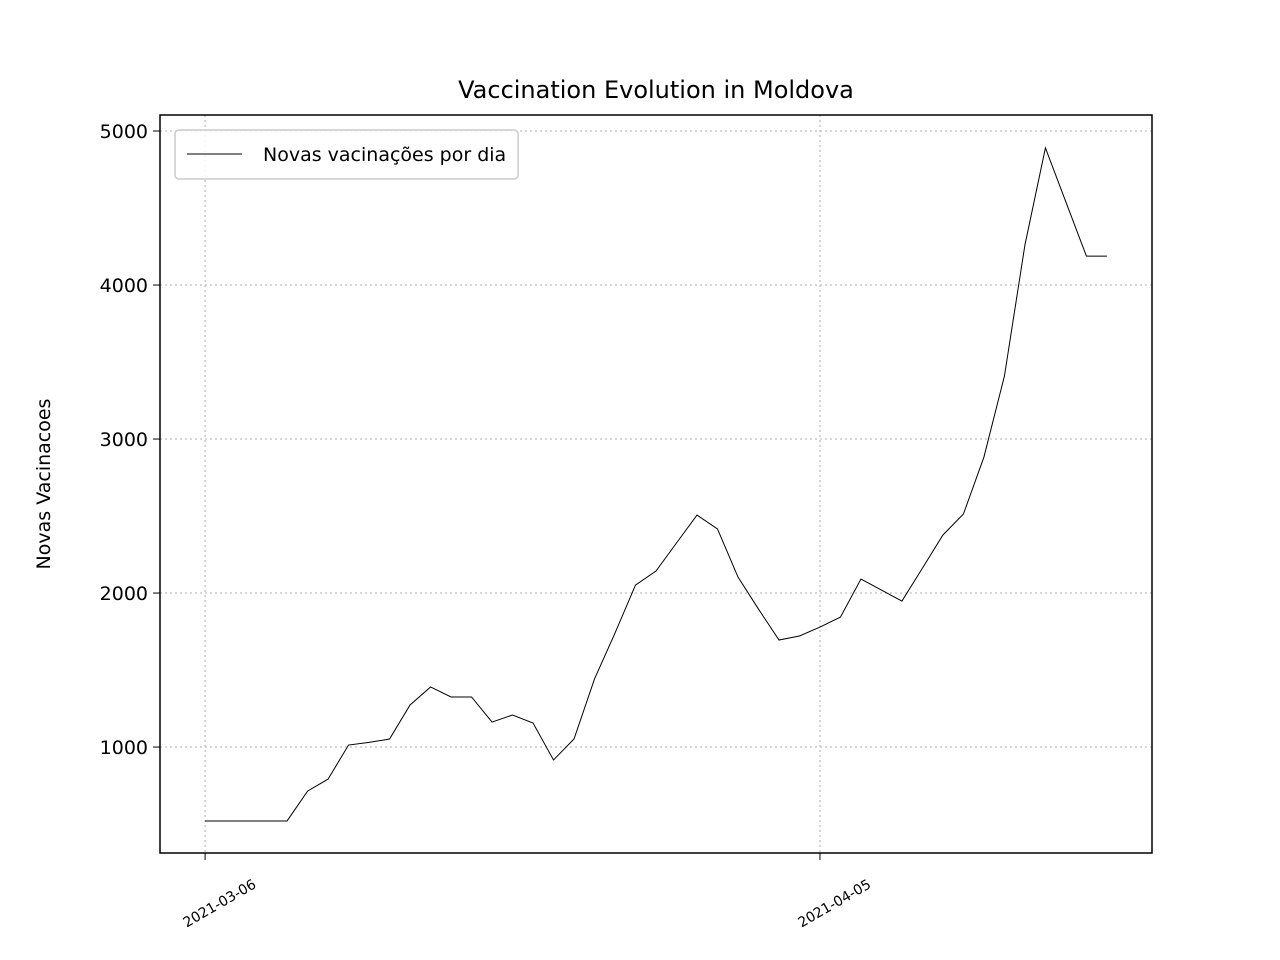  I want to click on y-tick-label: 2000, so click(124, 594).